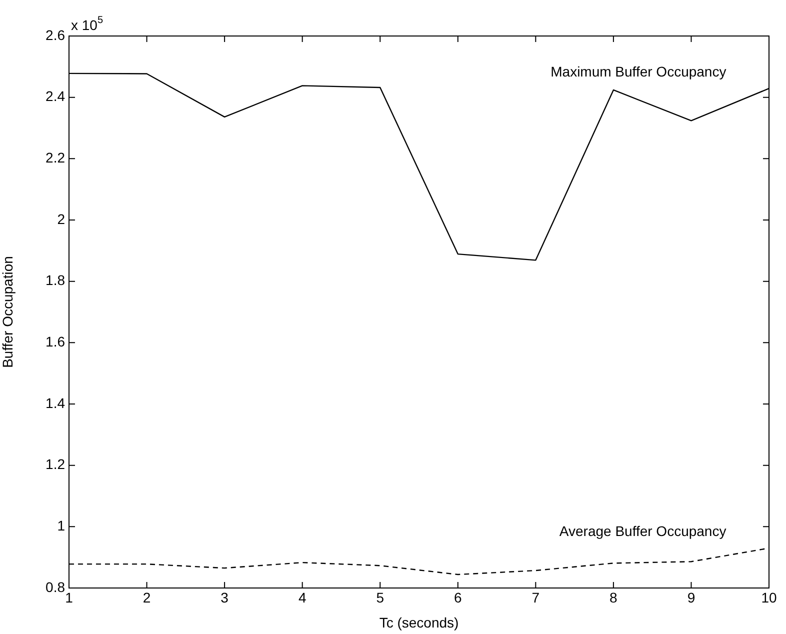 Image resolution: width=786 pixels, height=634 pixels. Describe the element at coordinates (302, 597) in the screenshot. I see `x-tick-label: 4` at that location.